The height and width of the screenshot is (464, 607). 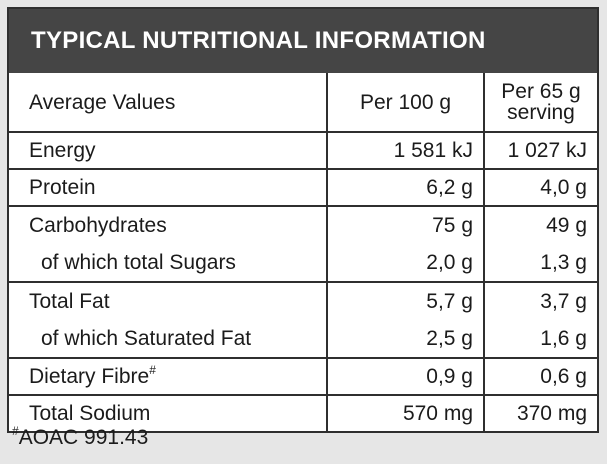 I want to click on row-value-sodium-serving: 370 mg, so click(x=540, y=412).